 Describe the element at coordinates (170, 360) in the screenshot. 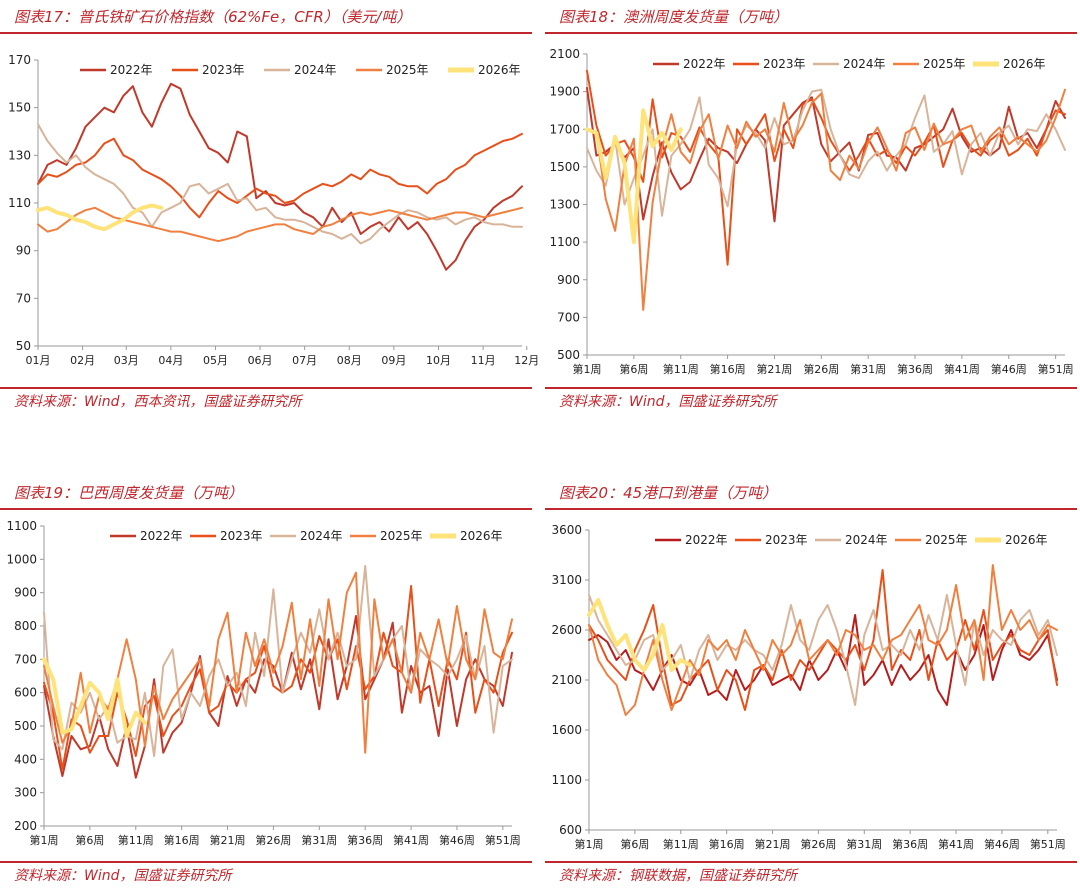

I see `x-tick-label: 04月` at that location.